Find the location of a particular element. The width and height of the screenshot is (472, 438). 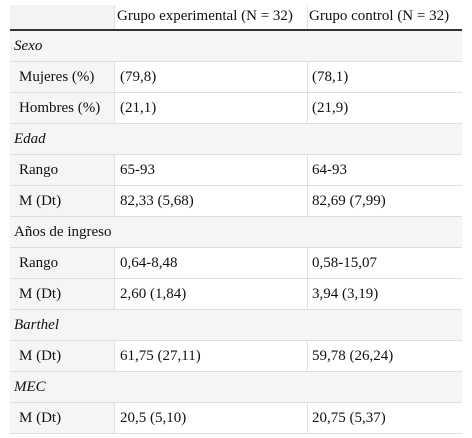

cell-control: 20,75 (5,37) is located at coordinates (385, 418).